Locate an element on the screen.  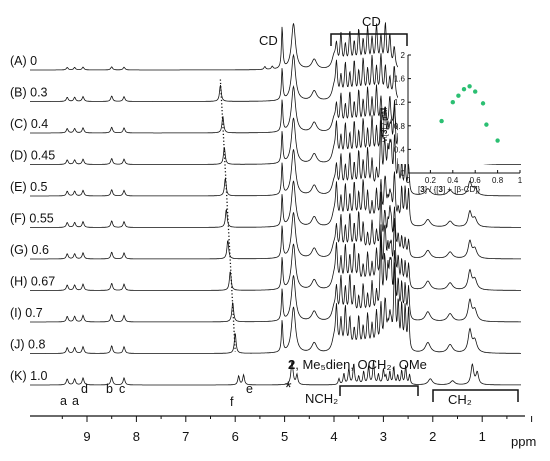
trace-label: (G) 0.6 is located at coordinates (29, 250).